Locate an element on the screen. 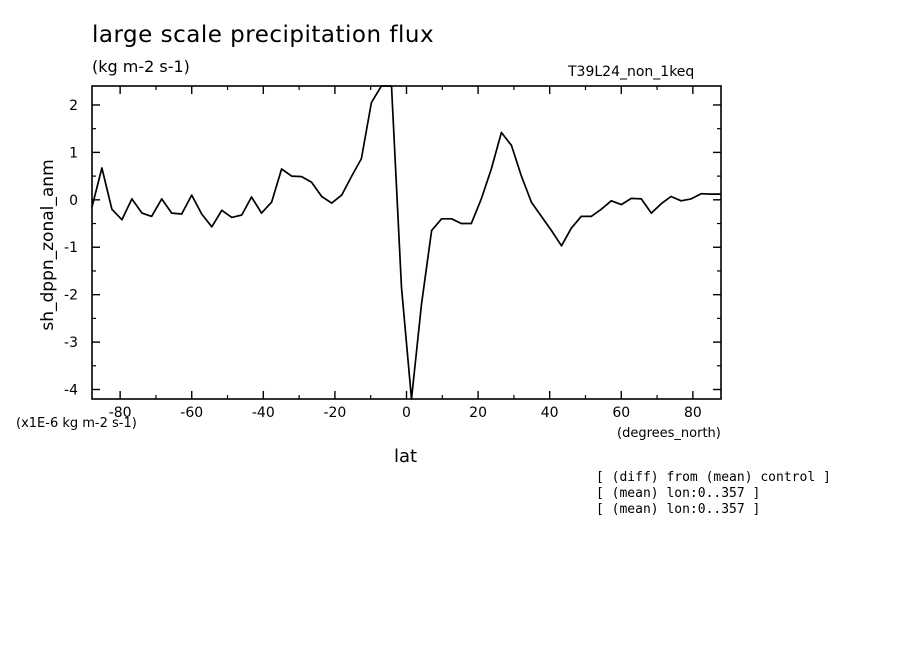  run-label: T39L24_non_1keq is located at coordinates (631, 72).